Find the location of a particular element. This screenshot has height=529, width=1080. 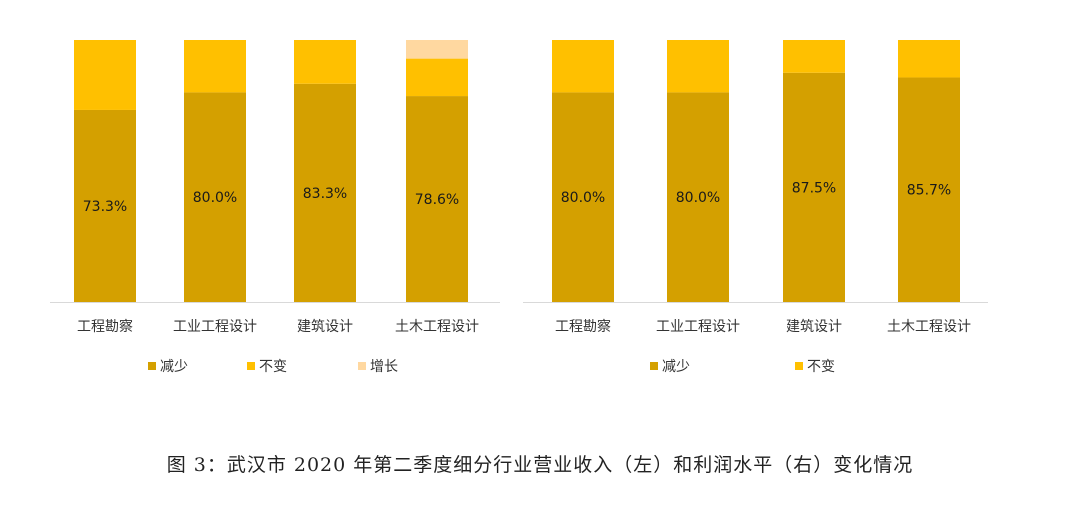

legend-label: 增长 is located at coordinates (384, 367).